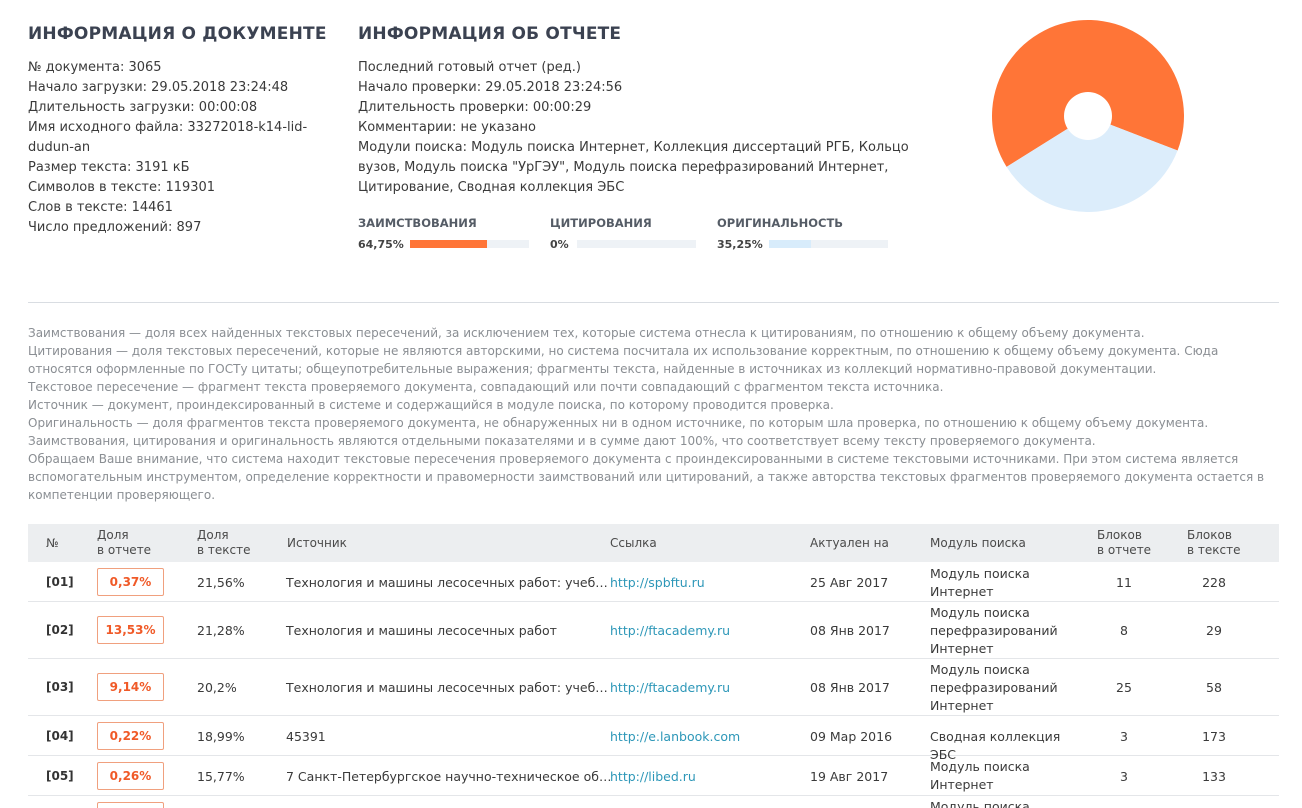 The height and width of the screenshot is (808, 1302). What do you see at coordinates (1124, 687) in the screenshot?
I see `blocks-report: 25` at bounding box center [1124, 687].